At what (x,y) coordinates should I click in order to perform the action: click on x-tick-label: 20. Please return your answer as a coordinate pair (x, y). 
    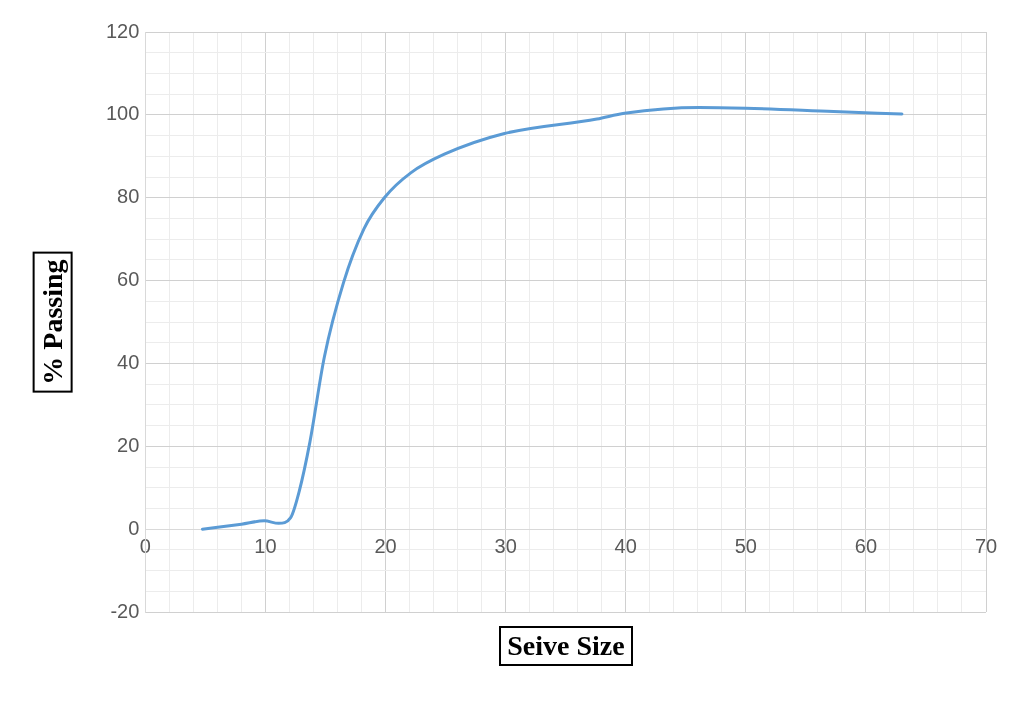
    Looking at the image, I should click on (385, 545).